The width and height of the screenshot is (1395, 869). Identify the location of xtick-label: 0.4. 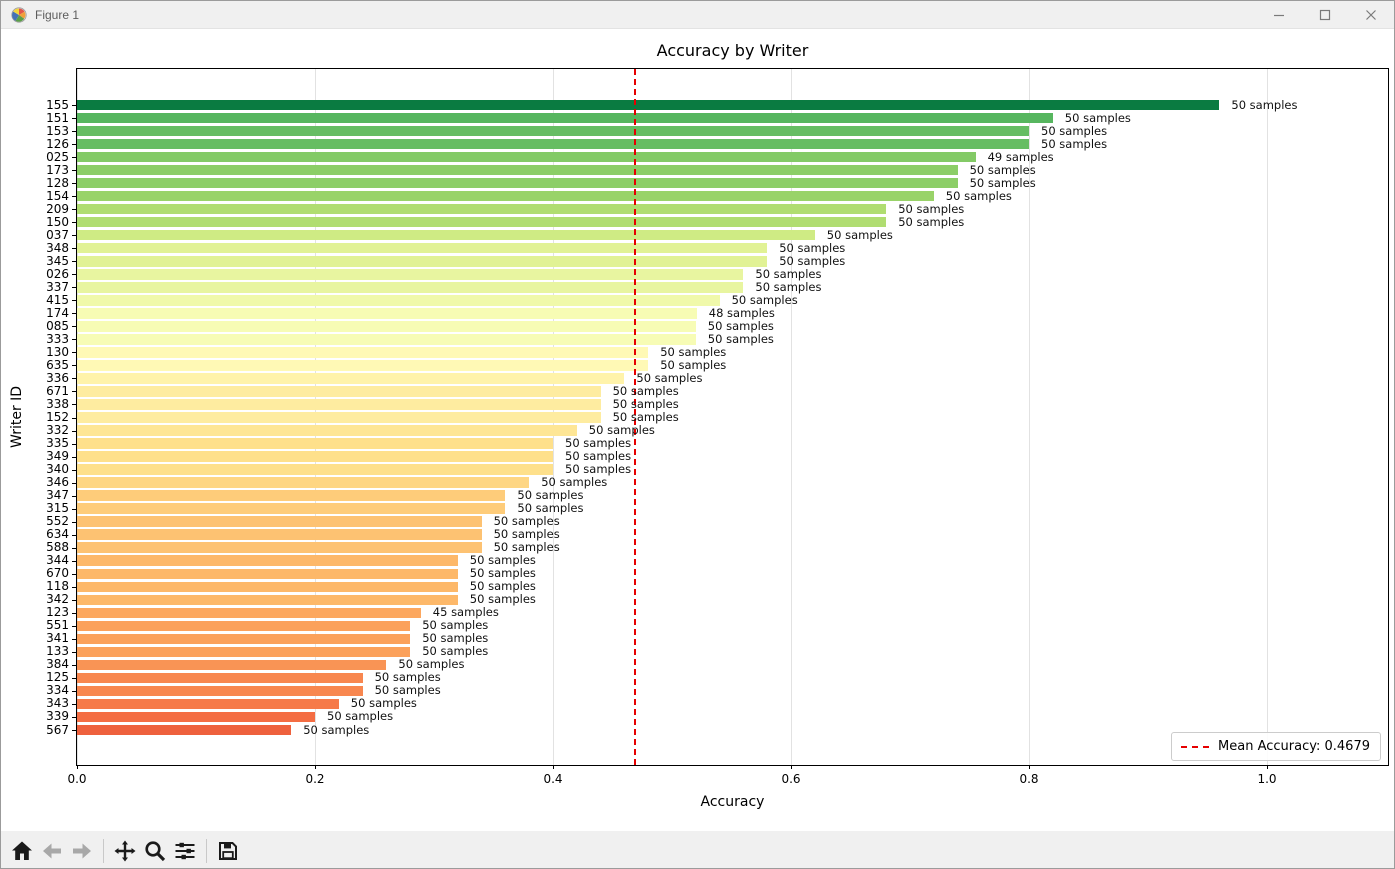
(553, 779).